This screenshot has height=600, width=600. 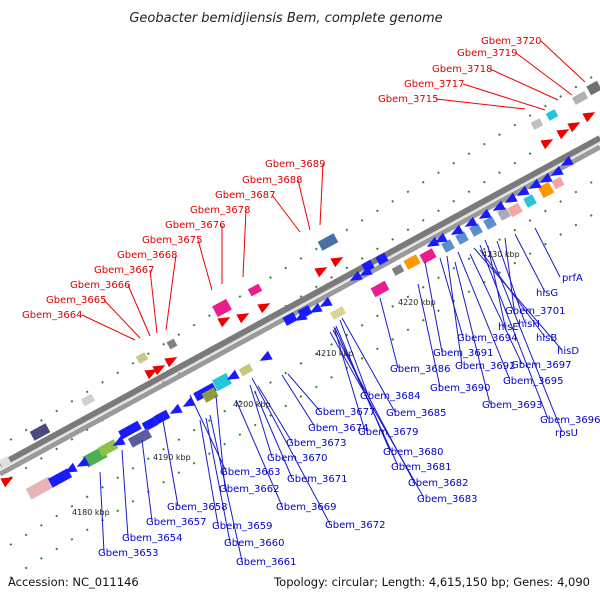 What do you see at coordinates (306, 507) in the screenshot?
I see `gene-label: Gbem_3669` at bounding box center [306, 507].